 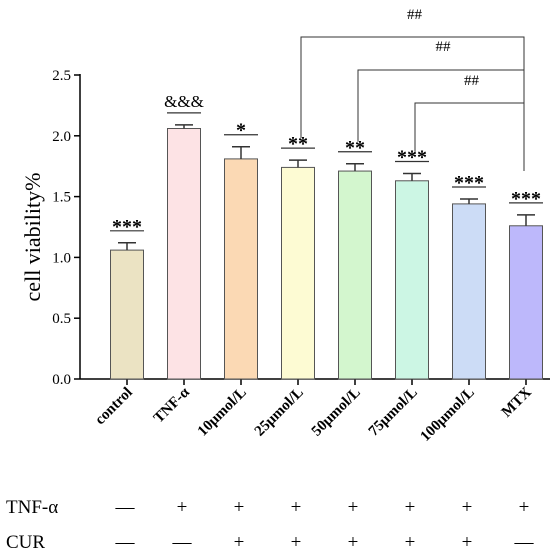 I want to click on x-tick-label: 50μmol/L, so click(x=336, y=412).